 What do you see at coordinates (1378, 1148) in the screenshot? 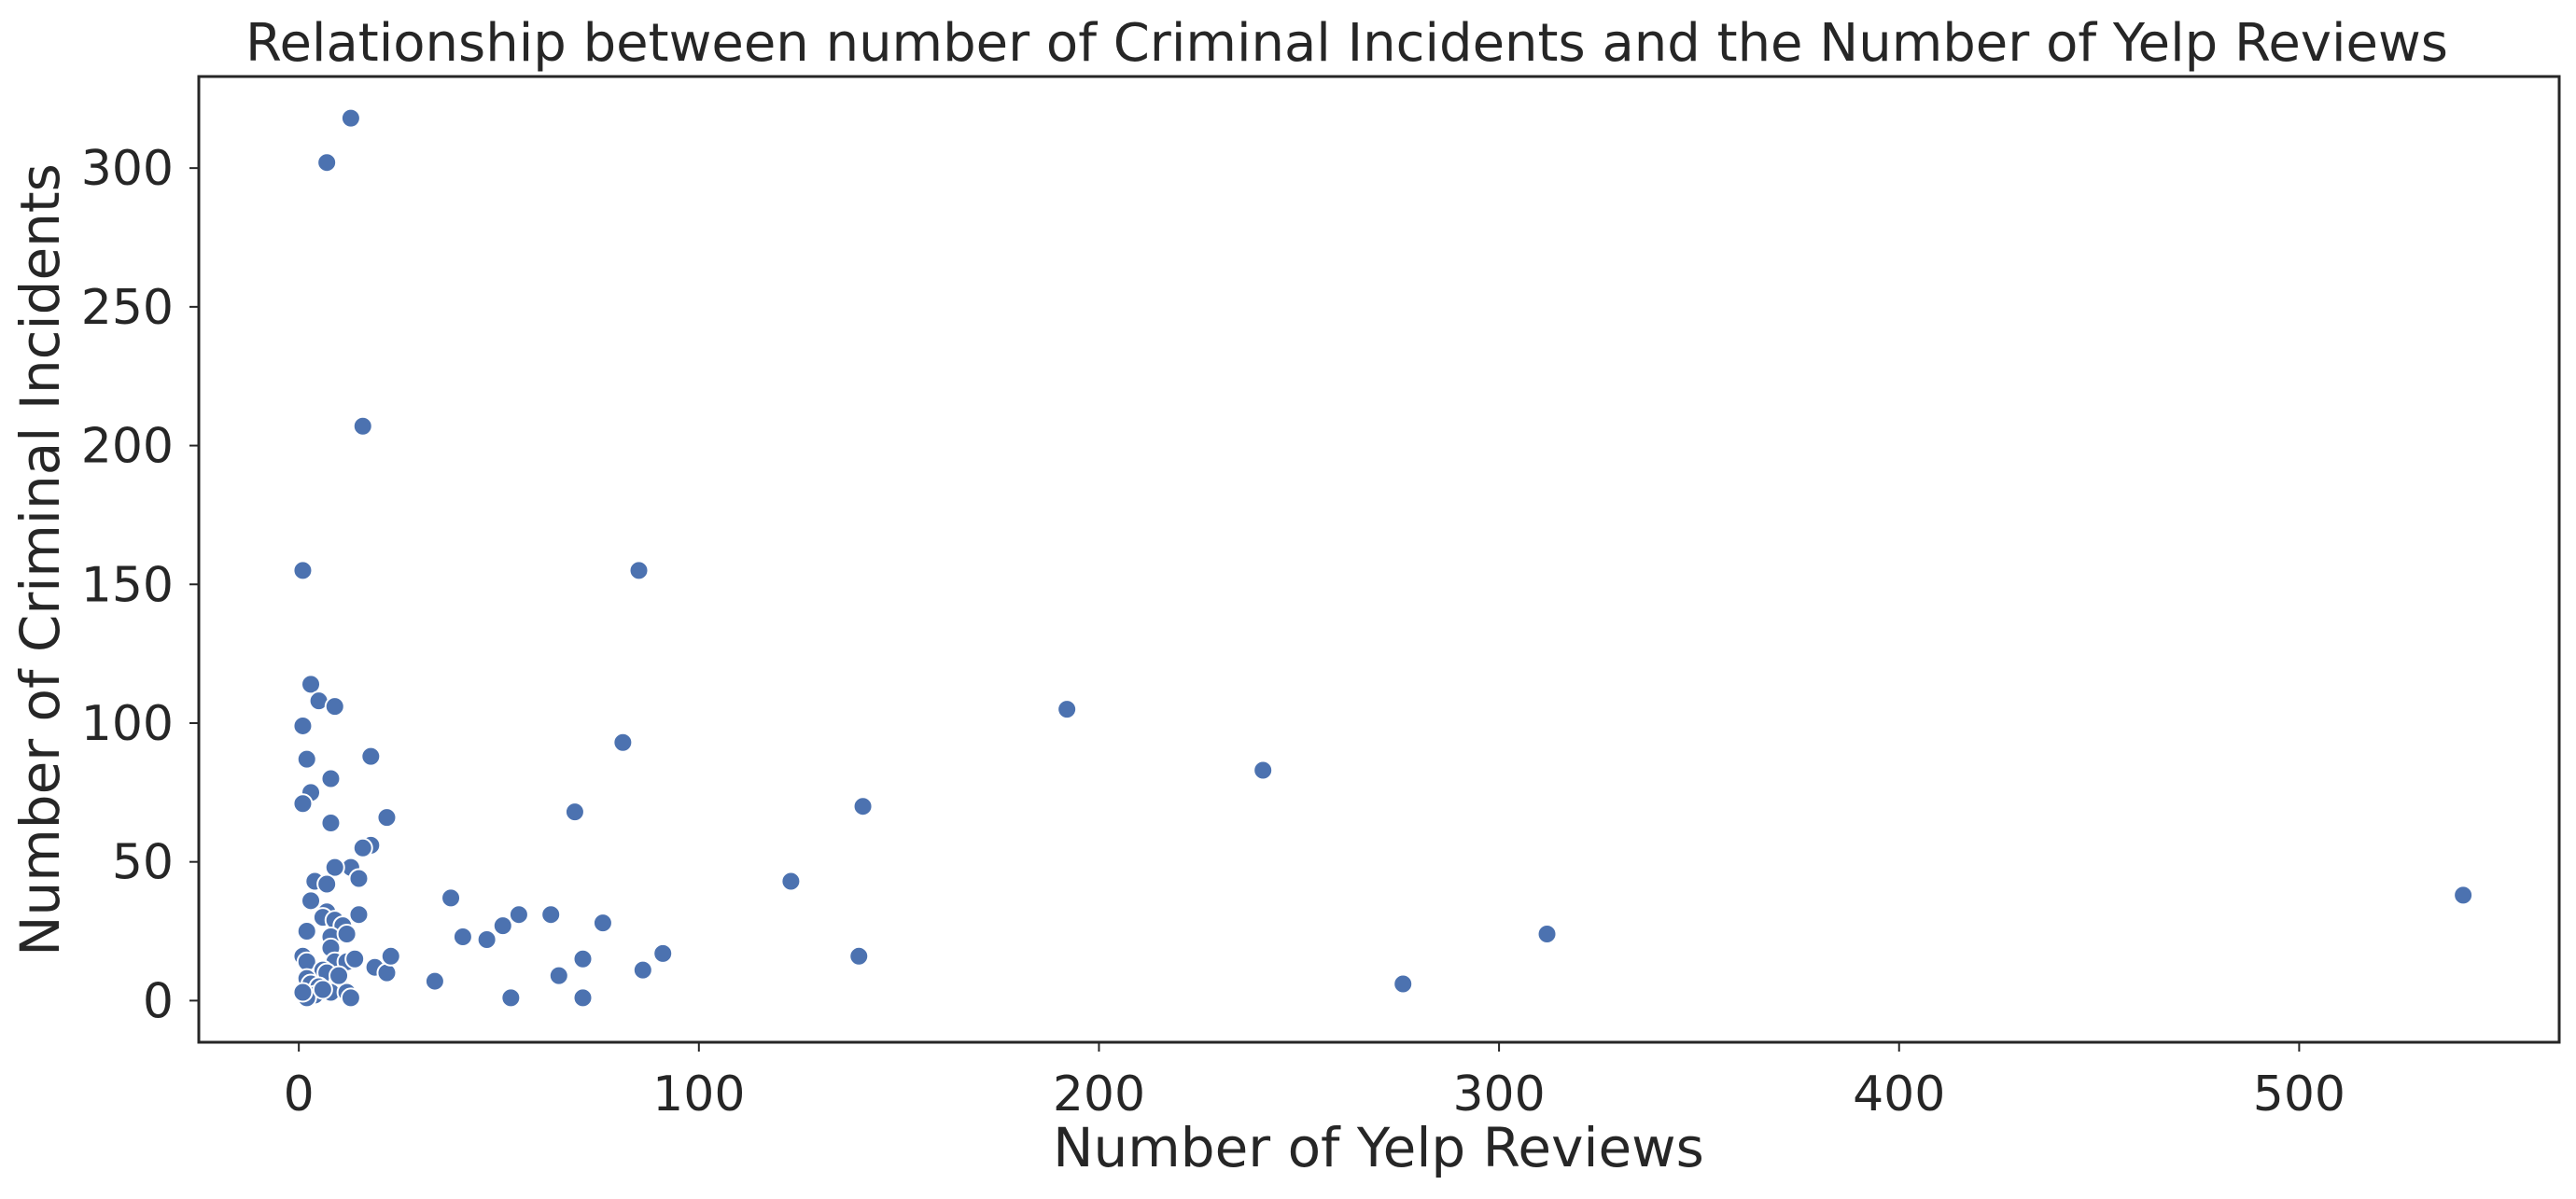
I see `x-axis-label: Number of Yelp Reviews` at bounding box center [1378, 1148].